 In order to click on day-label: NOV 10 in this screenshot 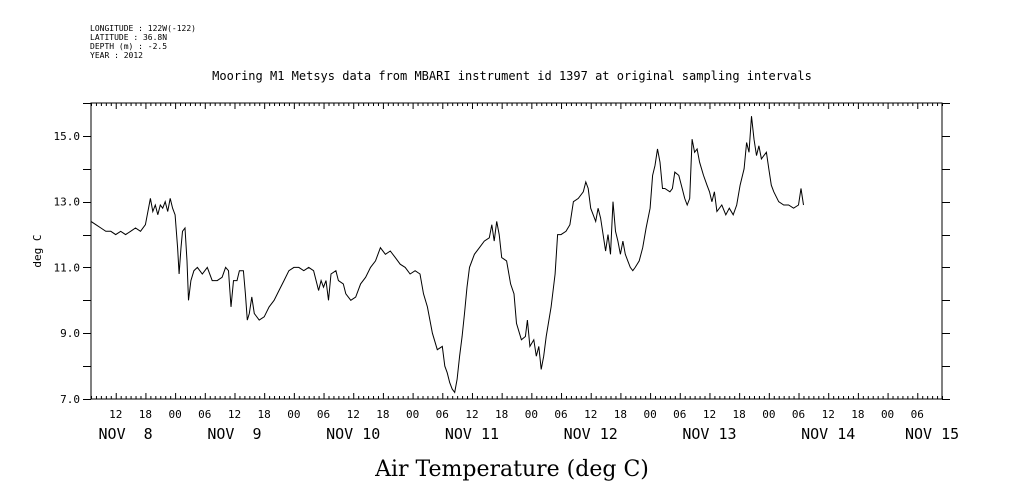, I will do `click(353, 434)`.